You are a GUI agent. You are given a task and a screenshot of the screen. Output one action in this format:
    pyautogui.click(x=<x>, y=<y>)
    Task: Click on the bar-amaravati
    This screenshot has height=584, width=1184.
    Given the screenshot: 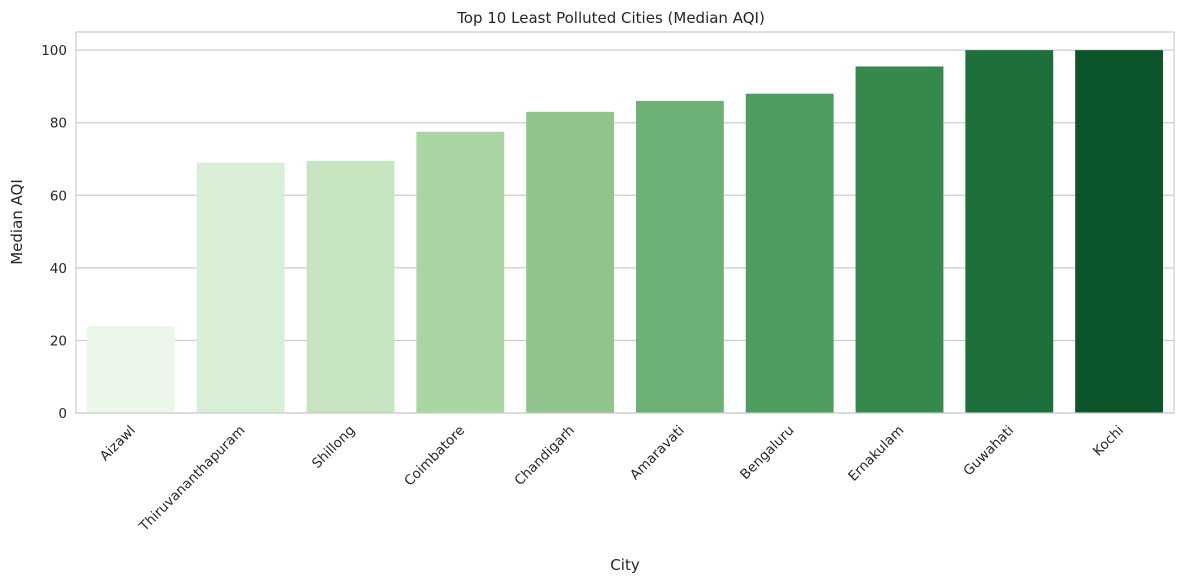 What is the action you would take?
    pyautogui.click(x=679, y=256)
    